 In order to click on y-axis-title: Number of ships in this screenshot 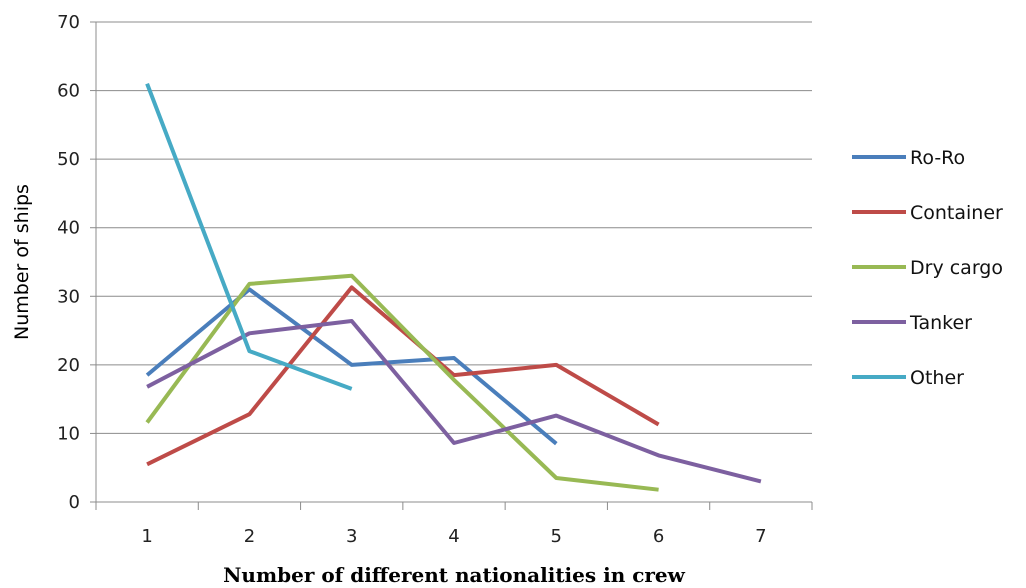, I will do `click(22, 262)`.